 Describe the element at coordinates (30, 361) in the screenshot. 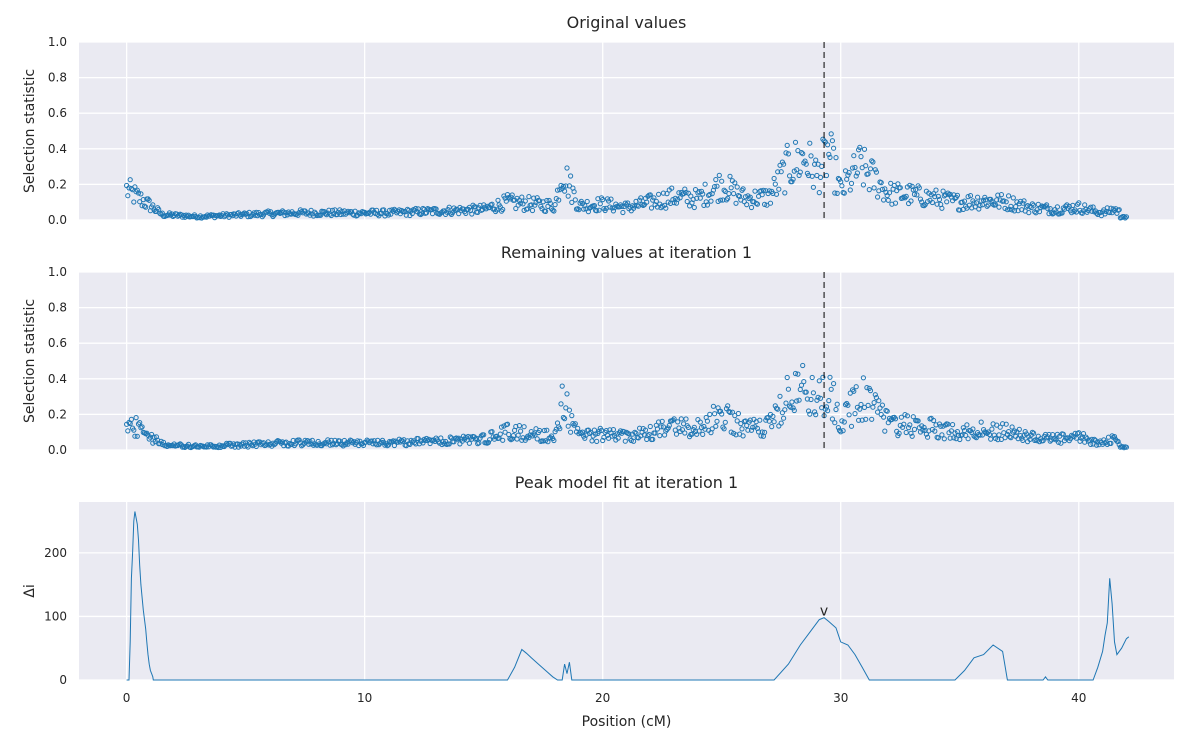

I see `y-axis-label: Selection statistic` at that location.